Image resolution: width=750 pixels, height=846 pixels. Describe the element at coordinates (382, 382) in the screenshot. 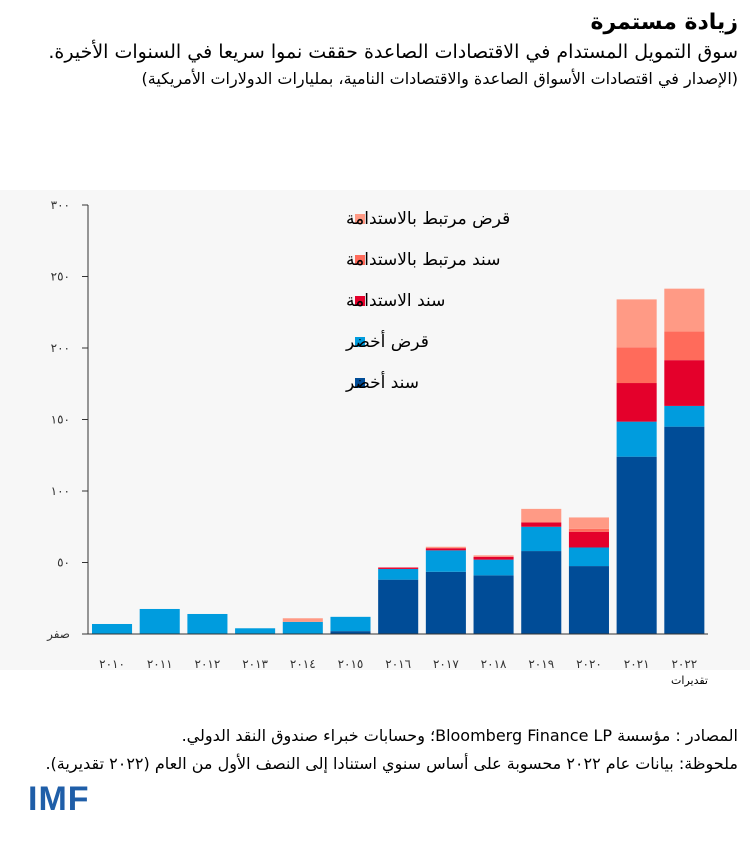

I see `legend-label-0: سند أخضر` at that location.